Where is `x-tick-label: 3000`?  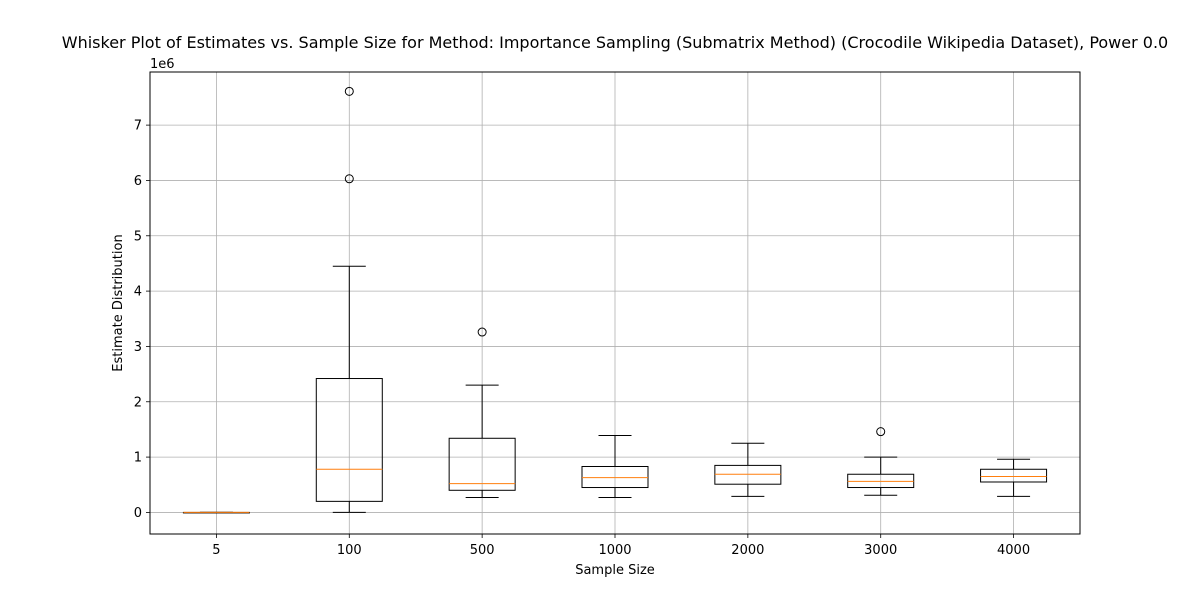 x-tick-label: 3000 is located at coordinates (880, 550).